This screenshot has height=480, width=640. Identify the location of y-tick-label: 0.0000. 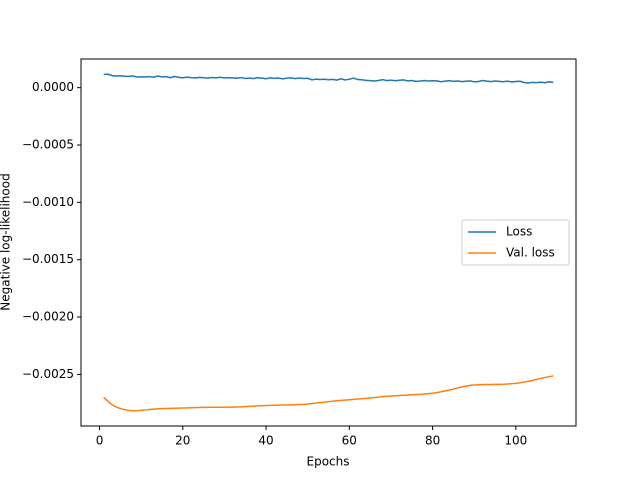
(53, 87).